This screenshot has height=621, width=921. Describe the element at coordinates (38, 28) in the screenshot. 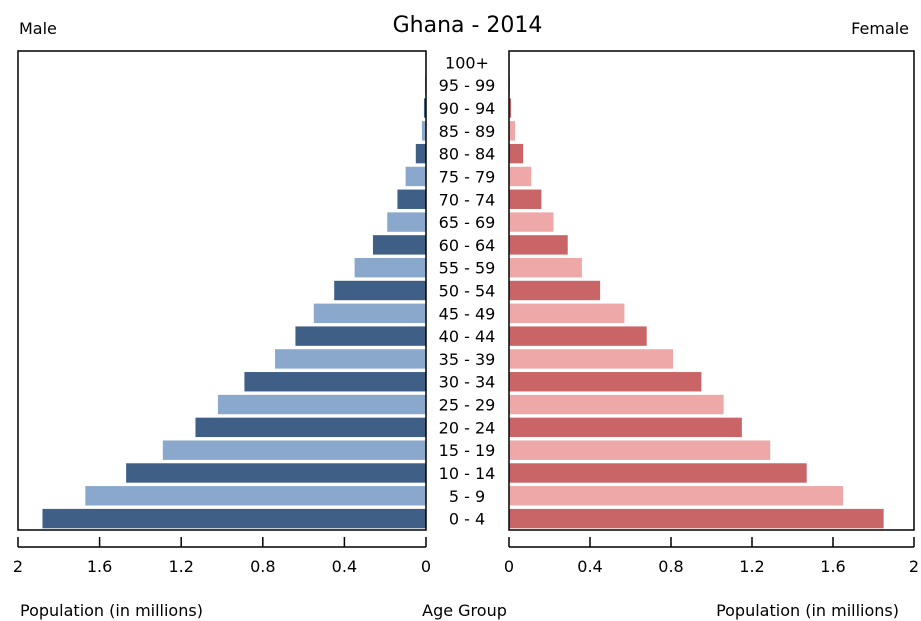

I see `male-side-label: Male` at that location.